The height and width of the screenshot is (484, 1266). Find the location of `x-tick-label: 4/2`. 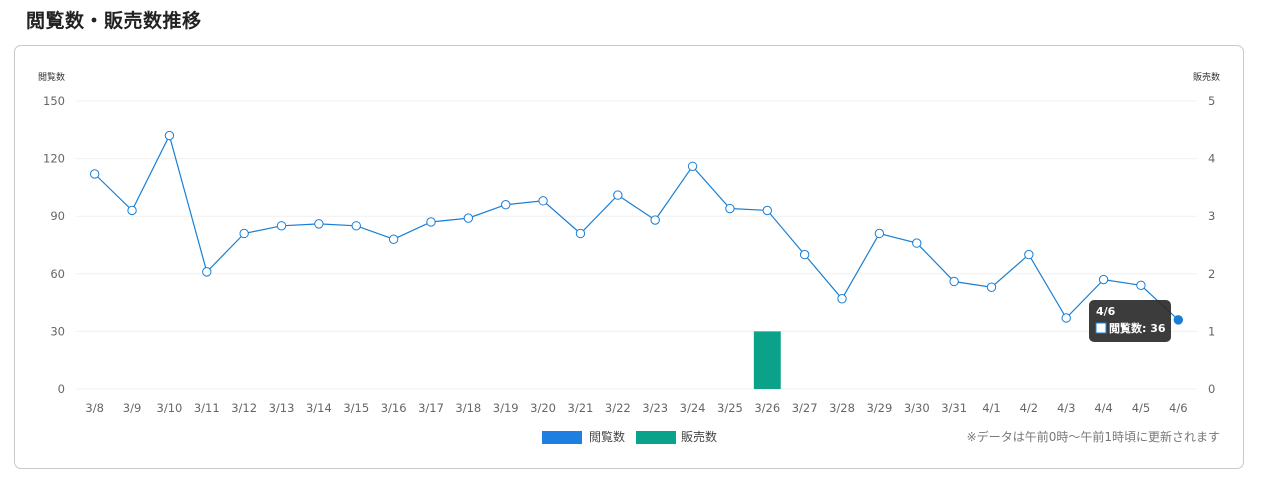

x-tick-label: 4/2 is located at coordinates (1029, 408).